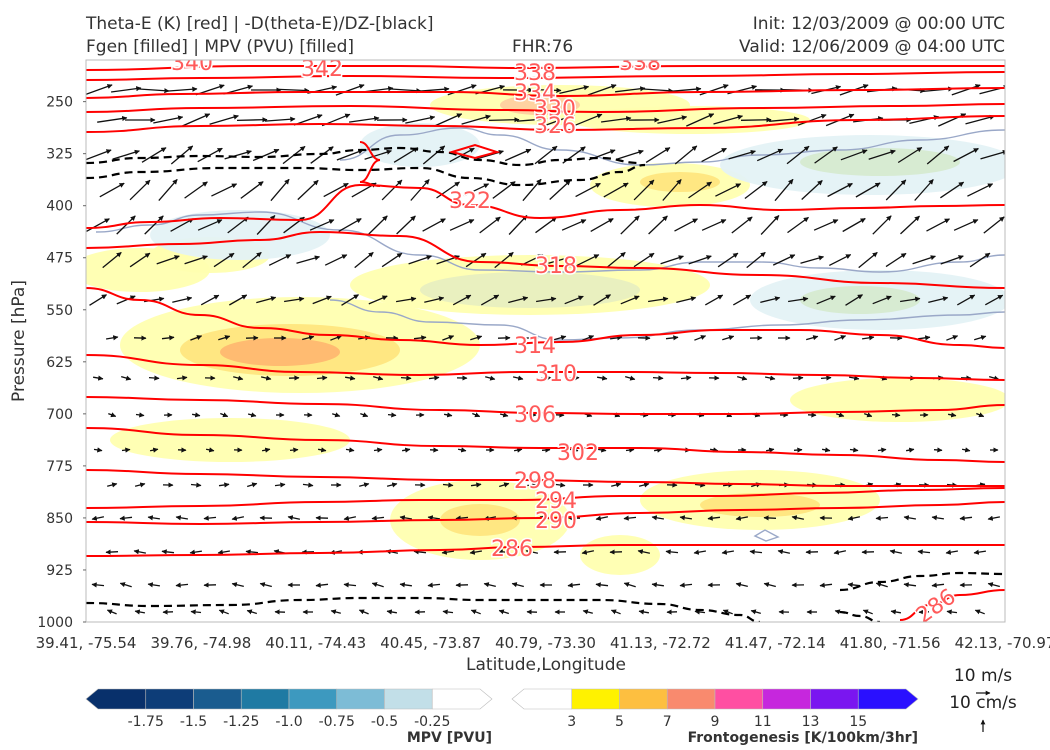 Image resolution: width=1050 pixels, height=750 pixels. I want to click on colorbar-tick-label: -0.25, so click(432, 722).